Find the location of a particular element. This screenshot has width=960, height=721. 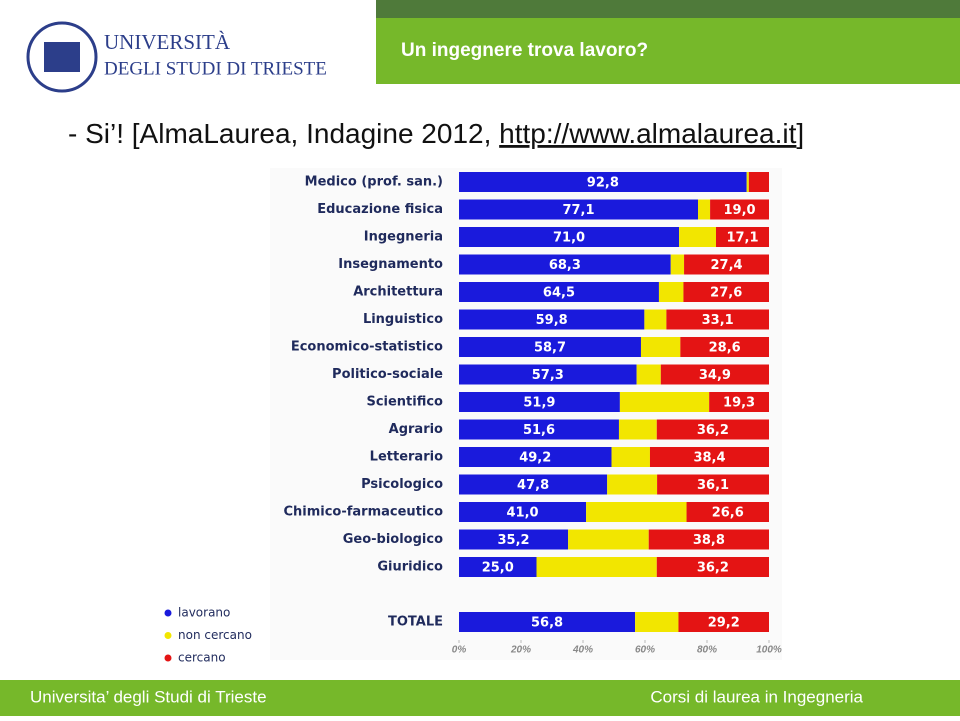

logo-line2: DEGLI STUDI DI TRIESTE is located at coordinates (215, 68).